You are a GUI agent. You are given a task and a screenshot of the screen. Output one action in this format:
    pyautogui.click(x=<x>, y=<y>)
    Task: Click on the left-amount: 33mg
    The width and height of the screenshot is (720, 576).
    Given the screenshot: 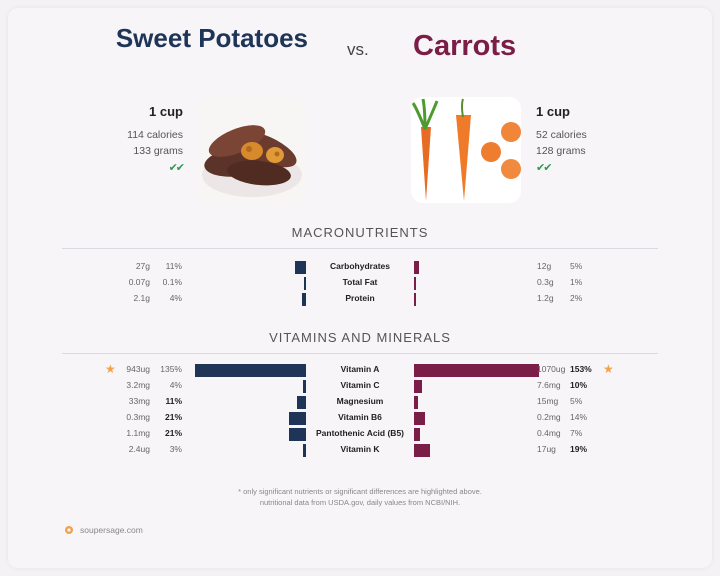 What is the action you would take?
    pyautogui.click(x=139, y=401)
    